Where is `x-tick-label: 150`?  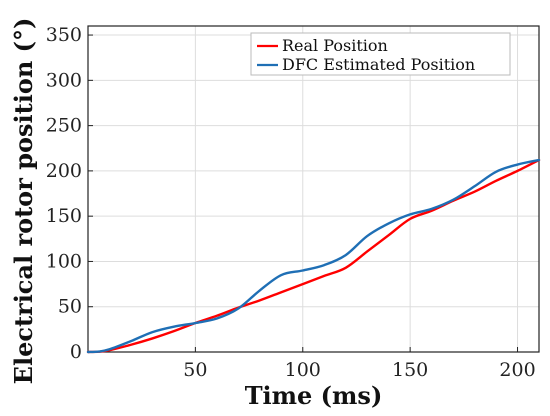 x-tick-label: 150 is located at coordinates (410, 370).